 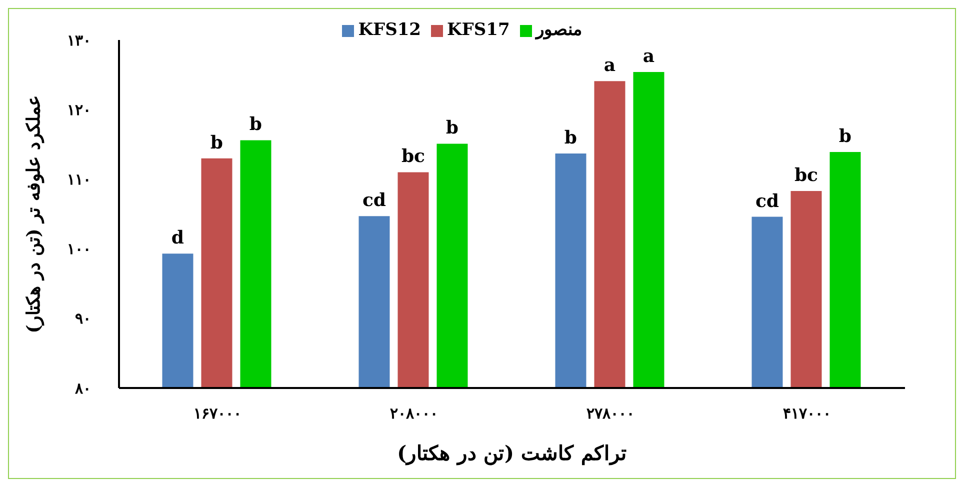 What do you see at coordinates (478, 30) in the screenshot?
I see `legend-label: KFS17` at bounding box center [478, 30].